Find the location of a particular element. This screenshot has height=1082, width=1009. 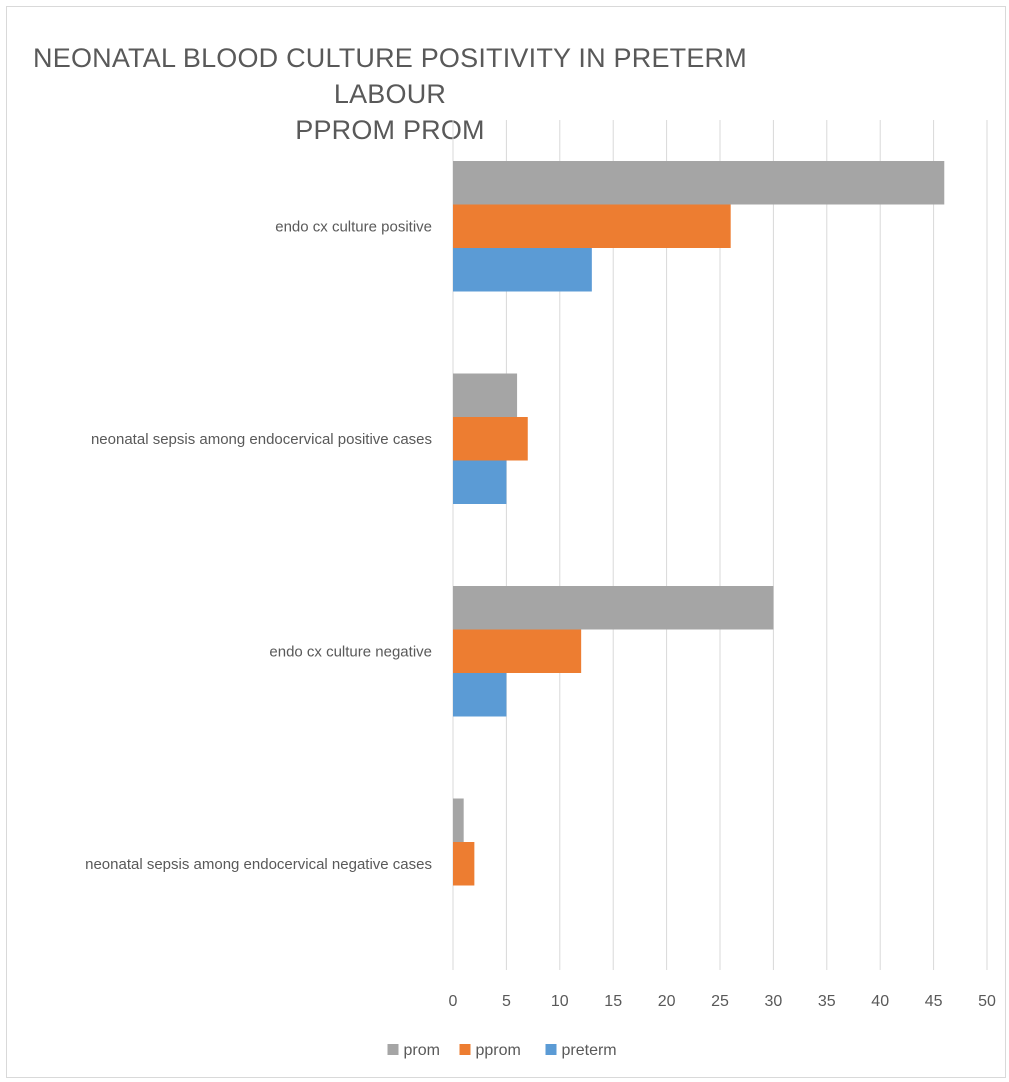

x-tick-label: 40 is located at coordinates (880, 1001).